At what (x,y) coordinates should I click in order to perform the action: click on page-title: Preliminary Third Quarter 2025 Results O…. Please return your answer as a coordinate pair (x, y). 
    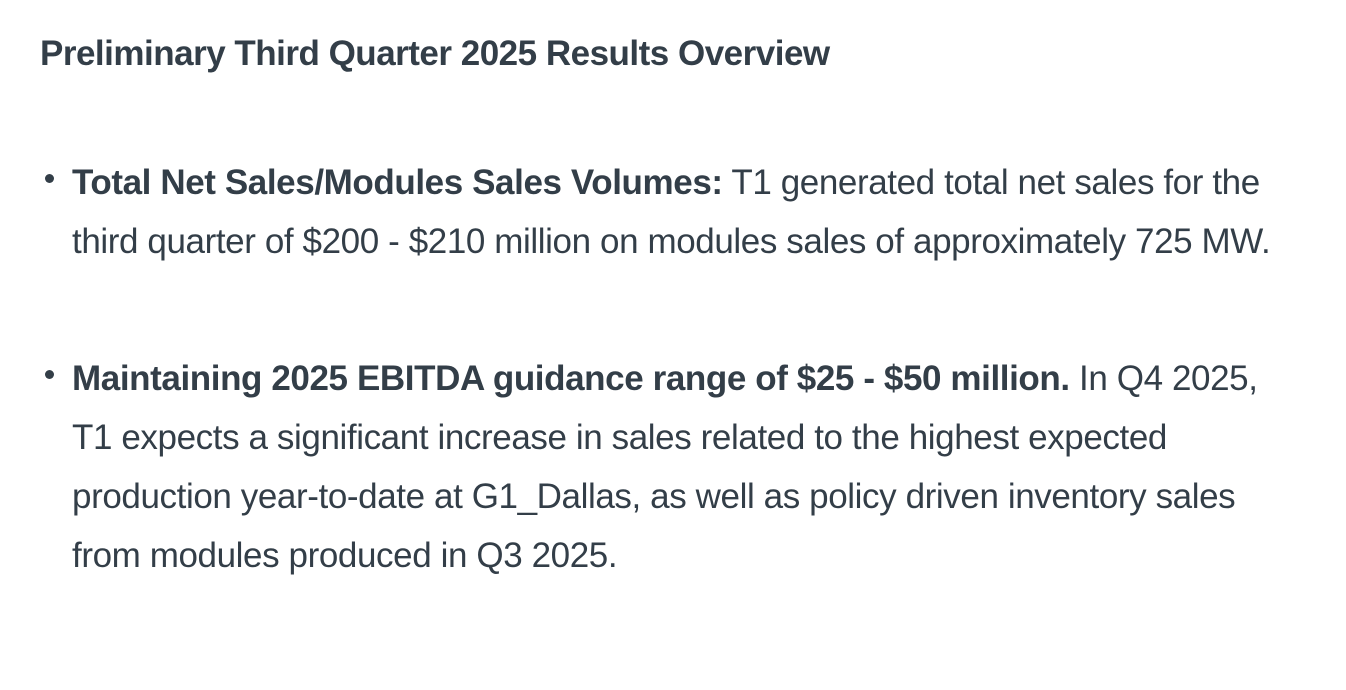
    Looking at the image, I should click on (435, 53).